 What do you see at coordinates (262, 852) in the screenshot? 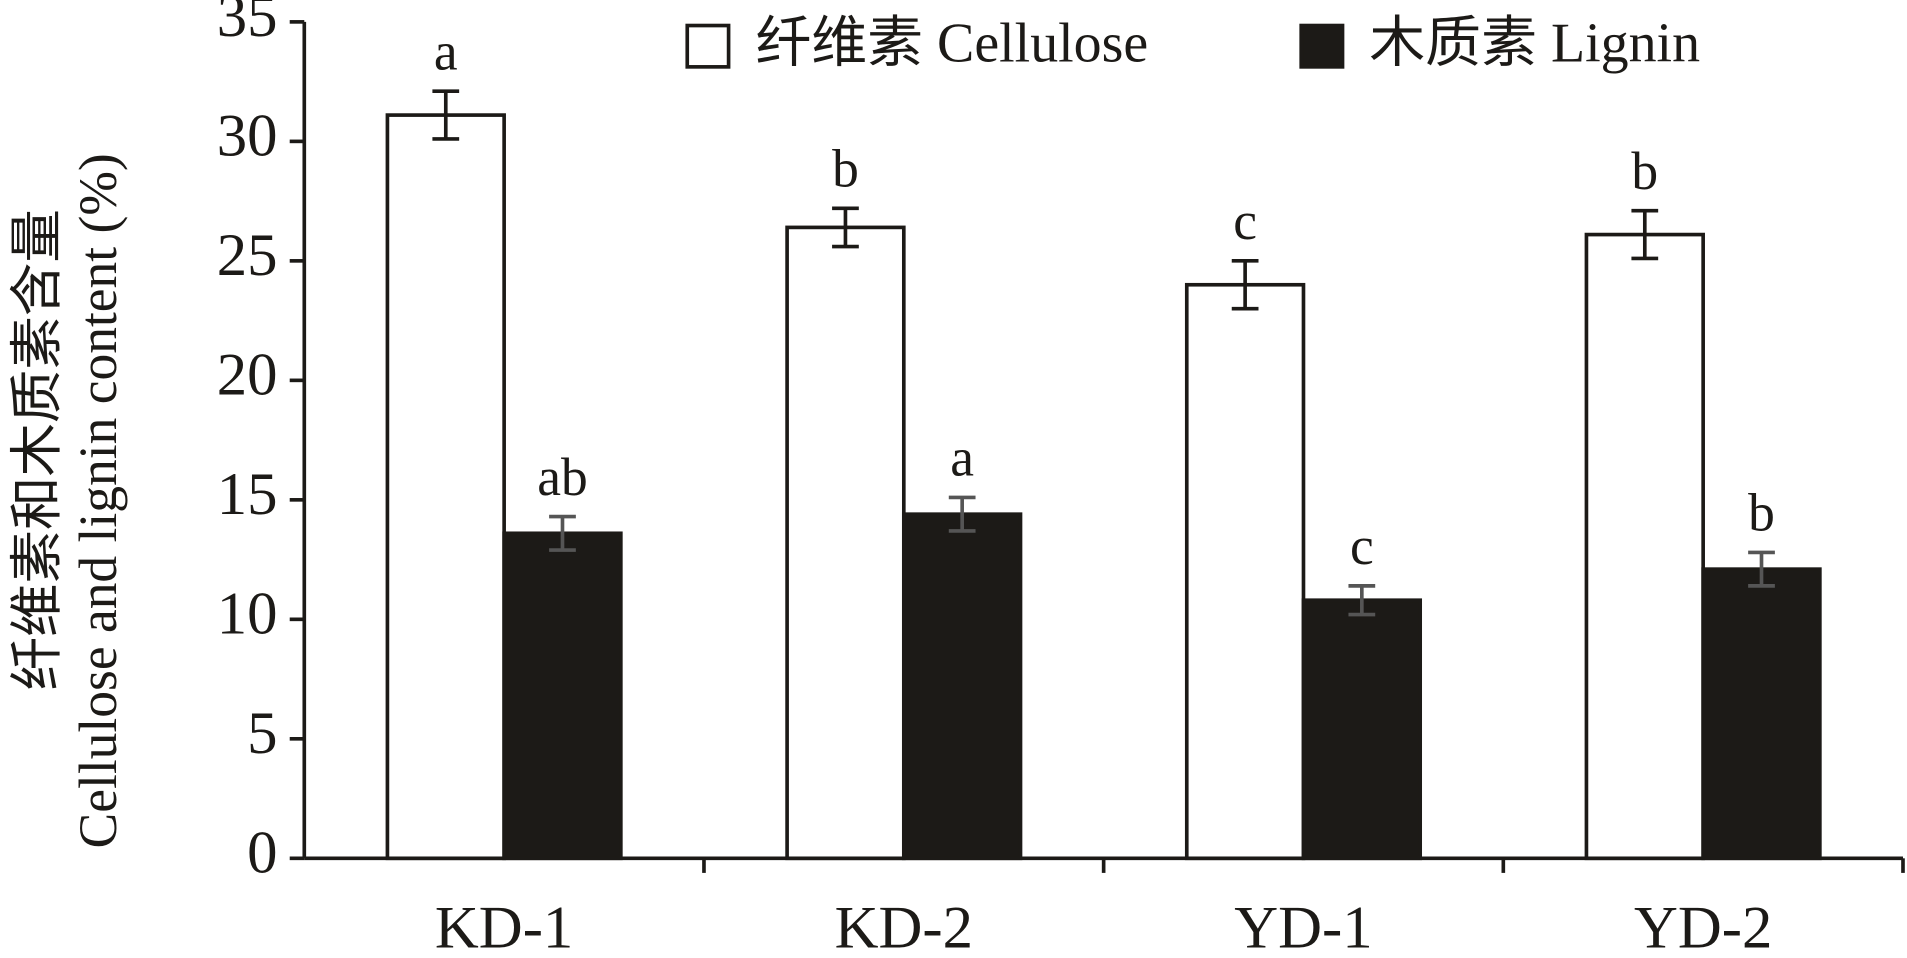
I see `y-tick-label: 0` at bounding box center [262, 852].